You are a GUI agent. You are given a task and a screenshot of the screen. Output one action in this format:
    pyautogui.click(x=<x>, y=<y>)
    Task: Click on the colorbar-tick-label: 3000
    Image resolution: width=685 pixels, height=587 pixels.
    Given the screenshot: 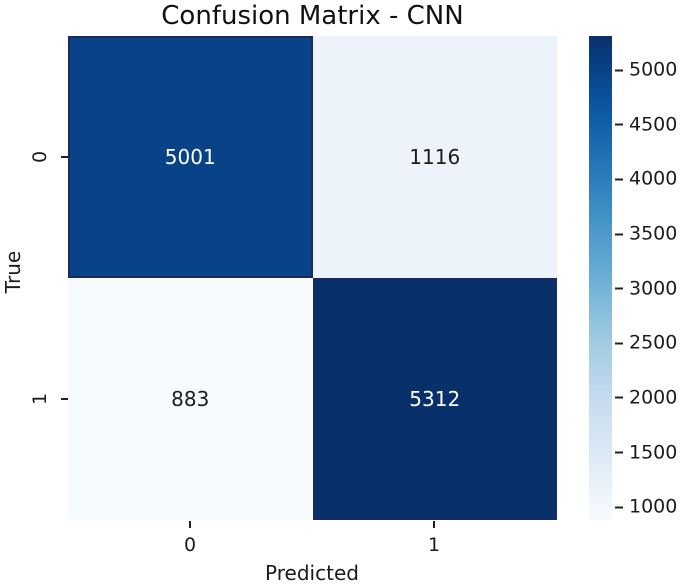 What is the action you would take?
    pyautogui.click(x=653, y=288)
    